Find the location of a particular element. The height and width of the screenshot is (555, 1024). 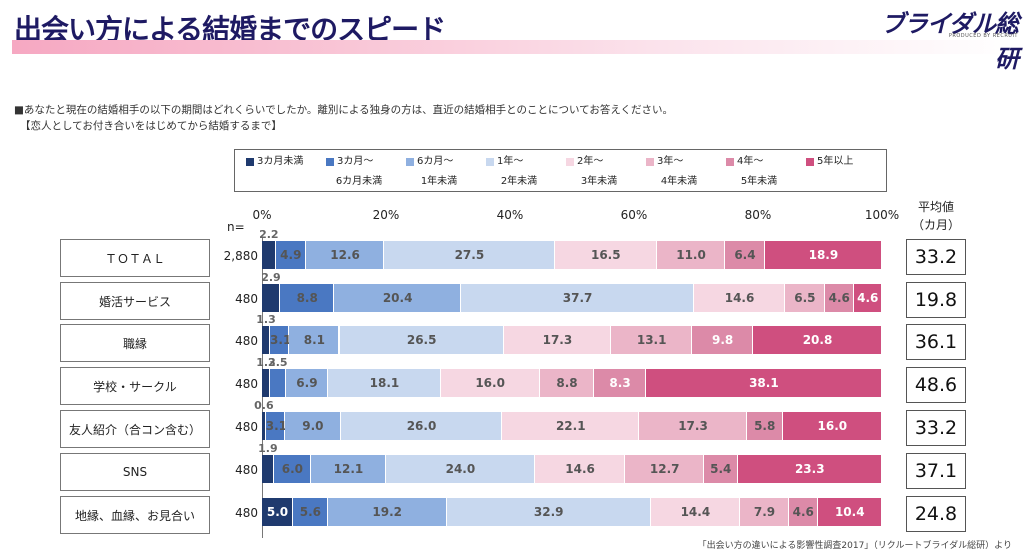

legend-label: 6カ月～ is located at coordinates (435, 161).